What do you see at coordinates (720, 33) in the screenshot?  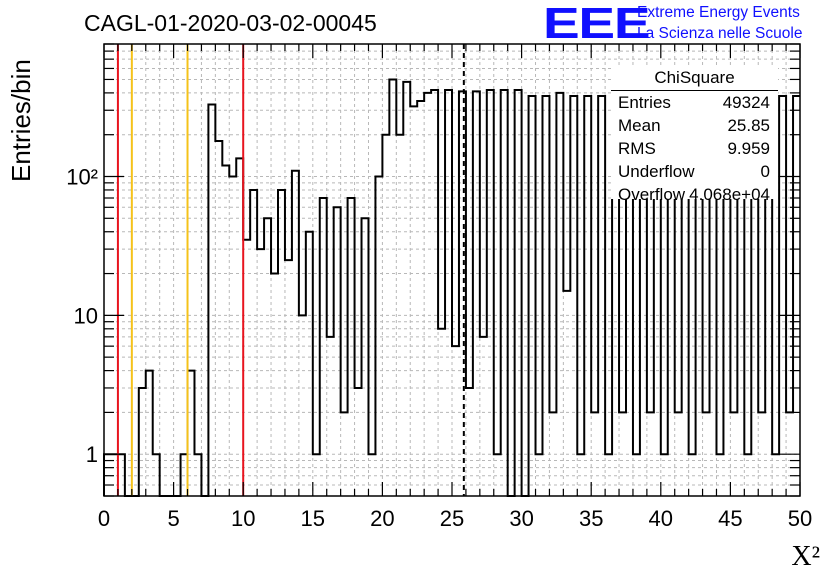 I see `logo-line-2: La Scienza nelle Scuole` at bounding box center [720, 33].